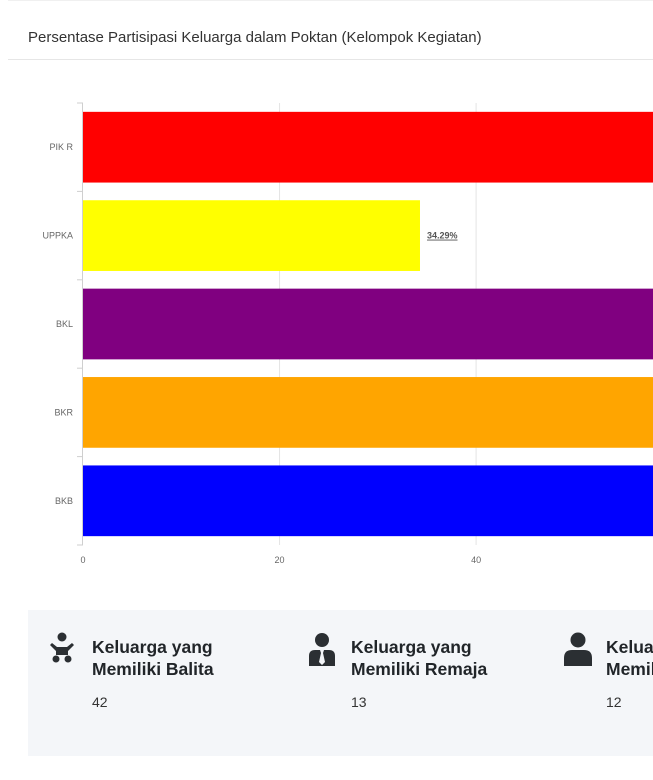  What do you see at coordinates (614, 702) in the screenshot?
I see `stat-value: 12` at bounding box center [614, 702].